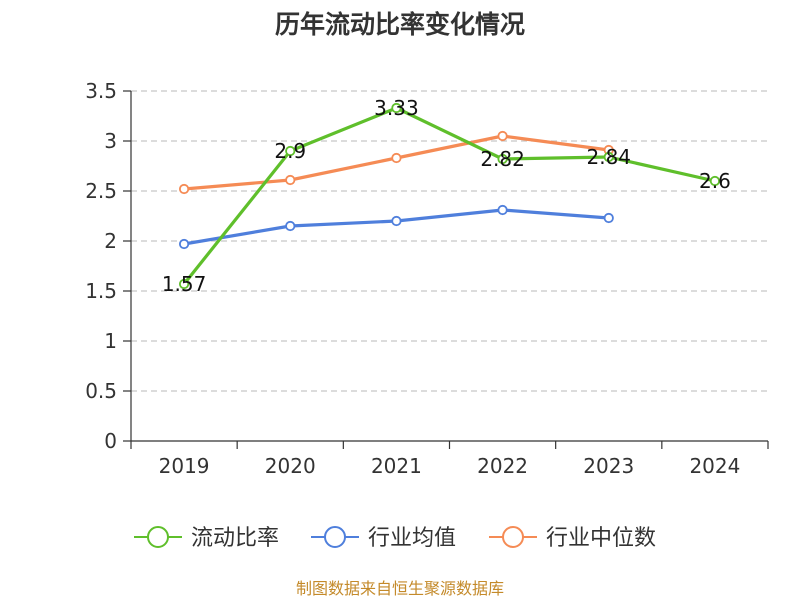  Describe the element at coordinates (608, 218) in the screenshot. I see `data-point-1-2023` at that location.